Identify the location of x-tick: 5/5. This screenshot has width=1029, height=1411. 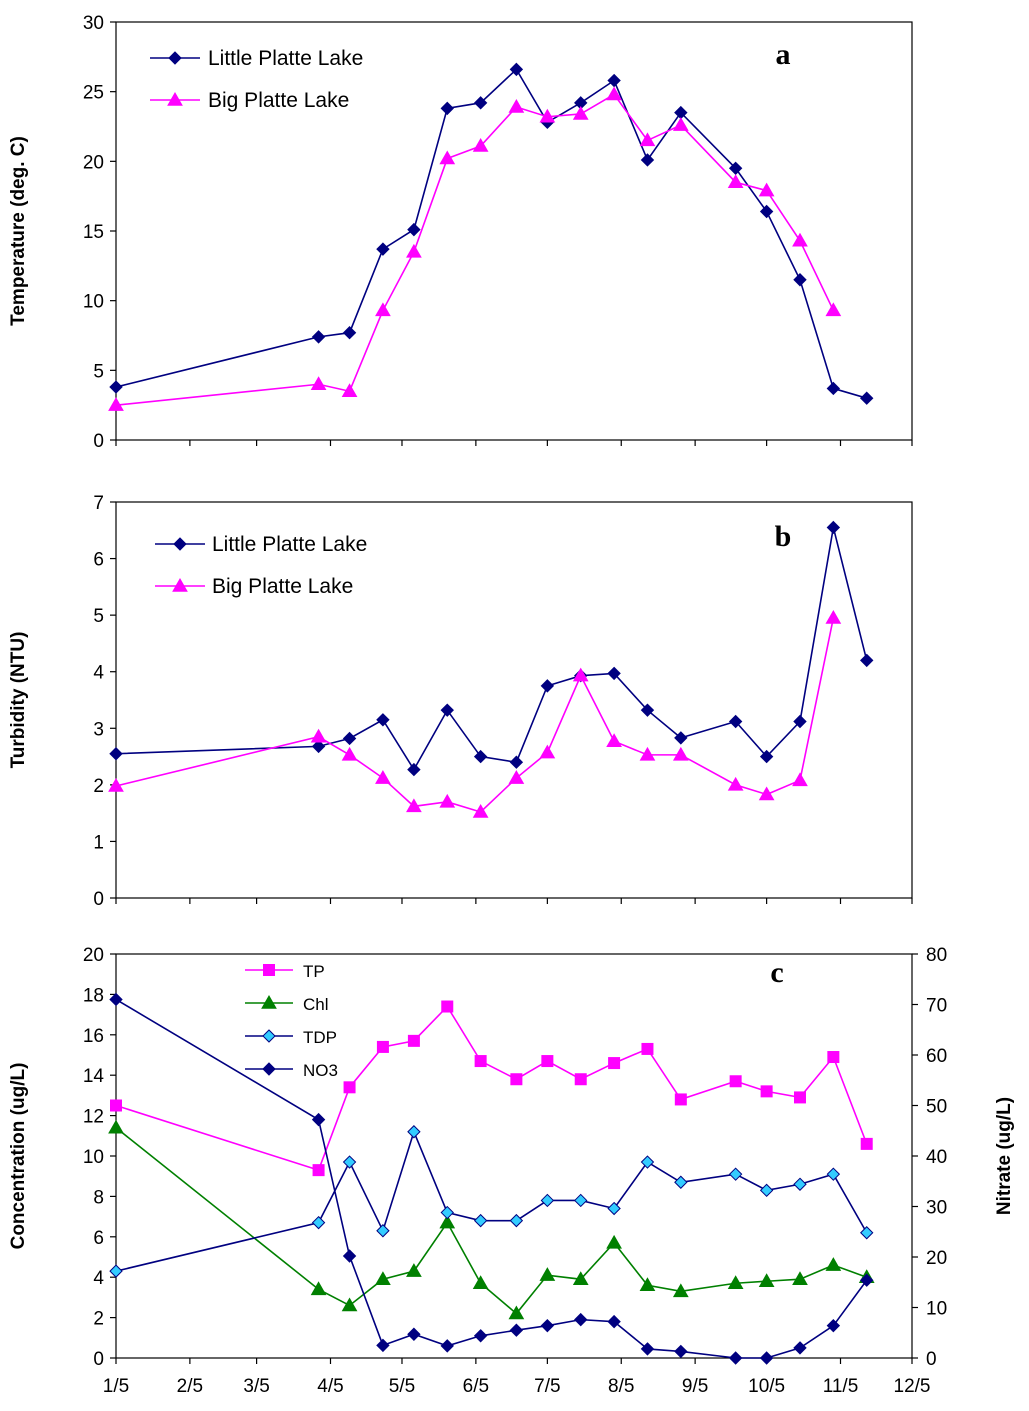
(402, 1386).